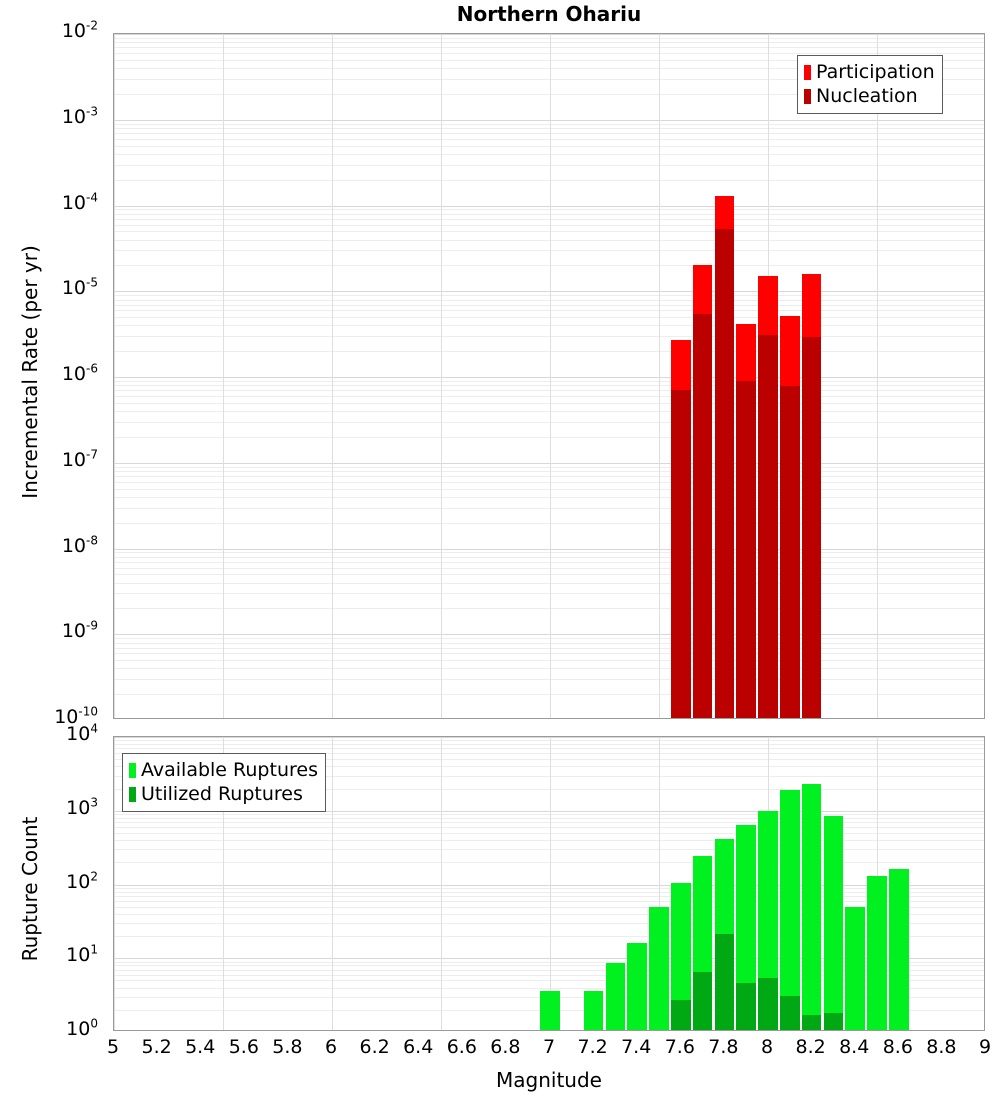 The width and height of the screenshot is (1000, 1100). Describe the element at coordinates (875, 71) in the screenshot. I see `legend-label-participation: Participation` at that location.